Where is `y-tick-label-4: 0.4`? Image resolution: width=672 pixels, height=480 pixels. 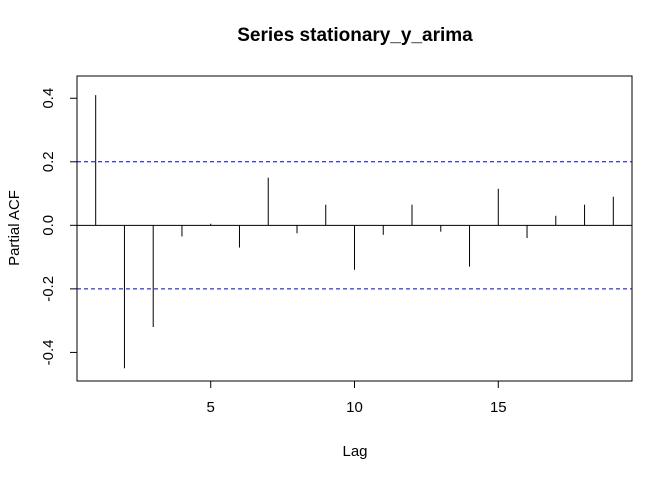 y-tick-label-4: 0.4 is located at coordinates (48, 98).